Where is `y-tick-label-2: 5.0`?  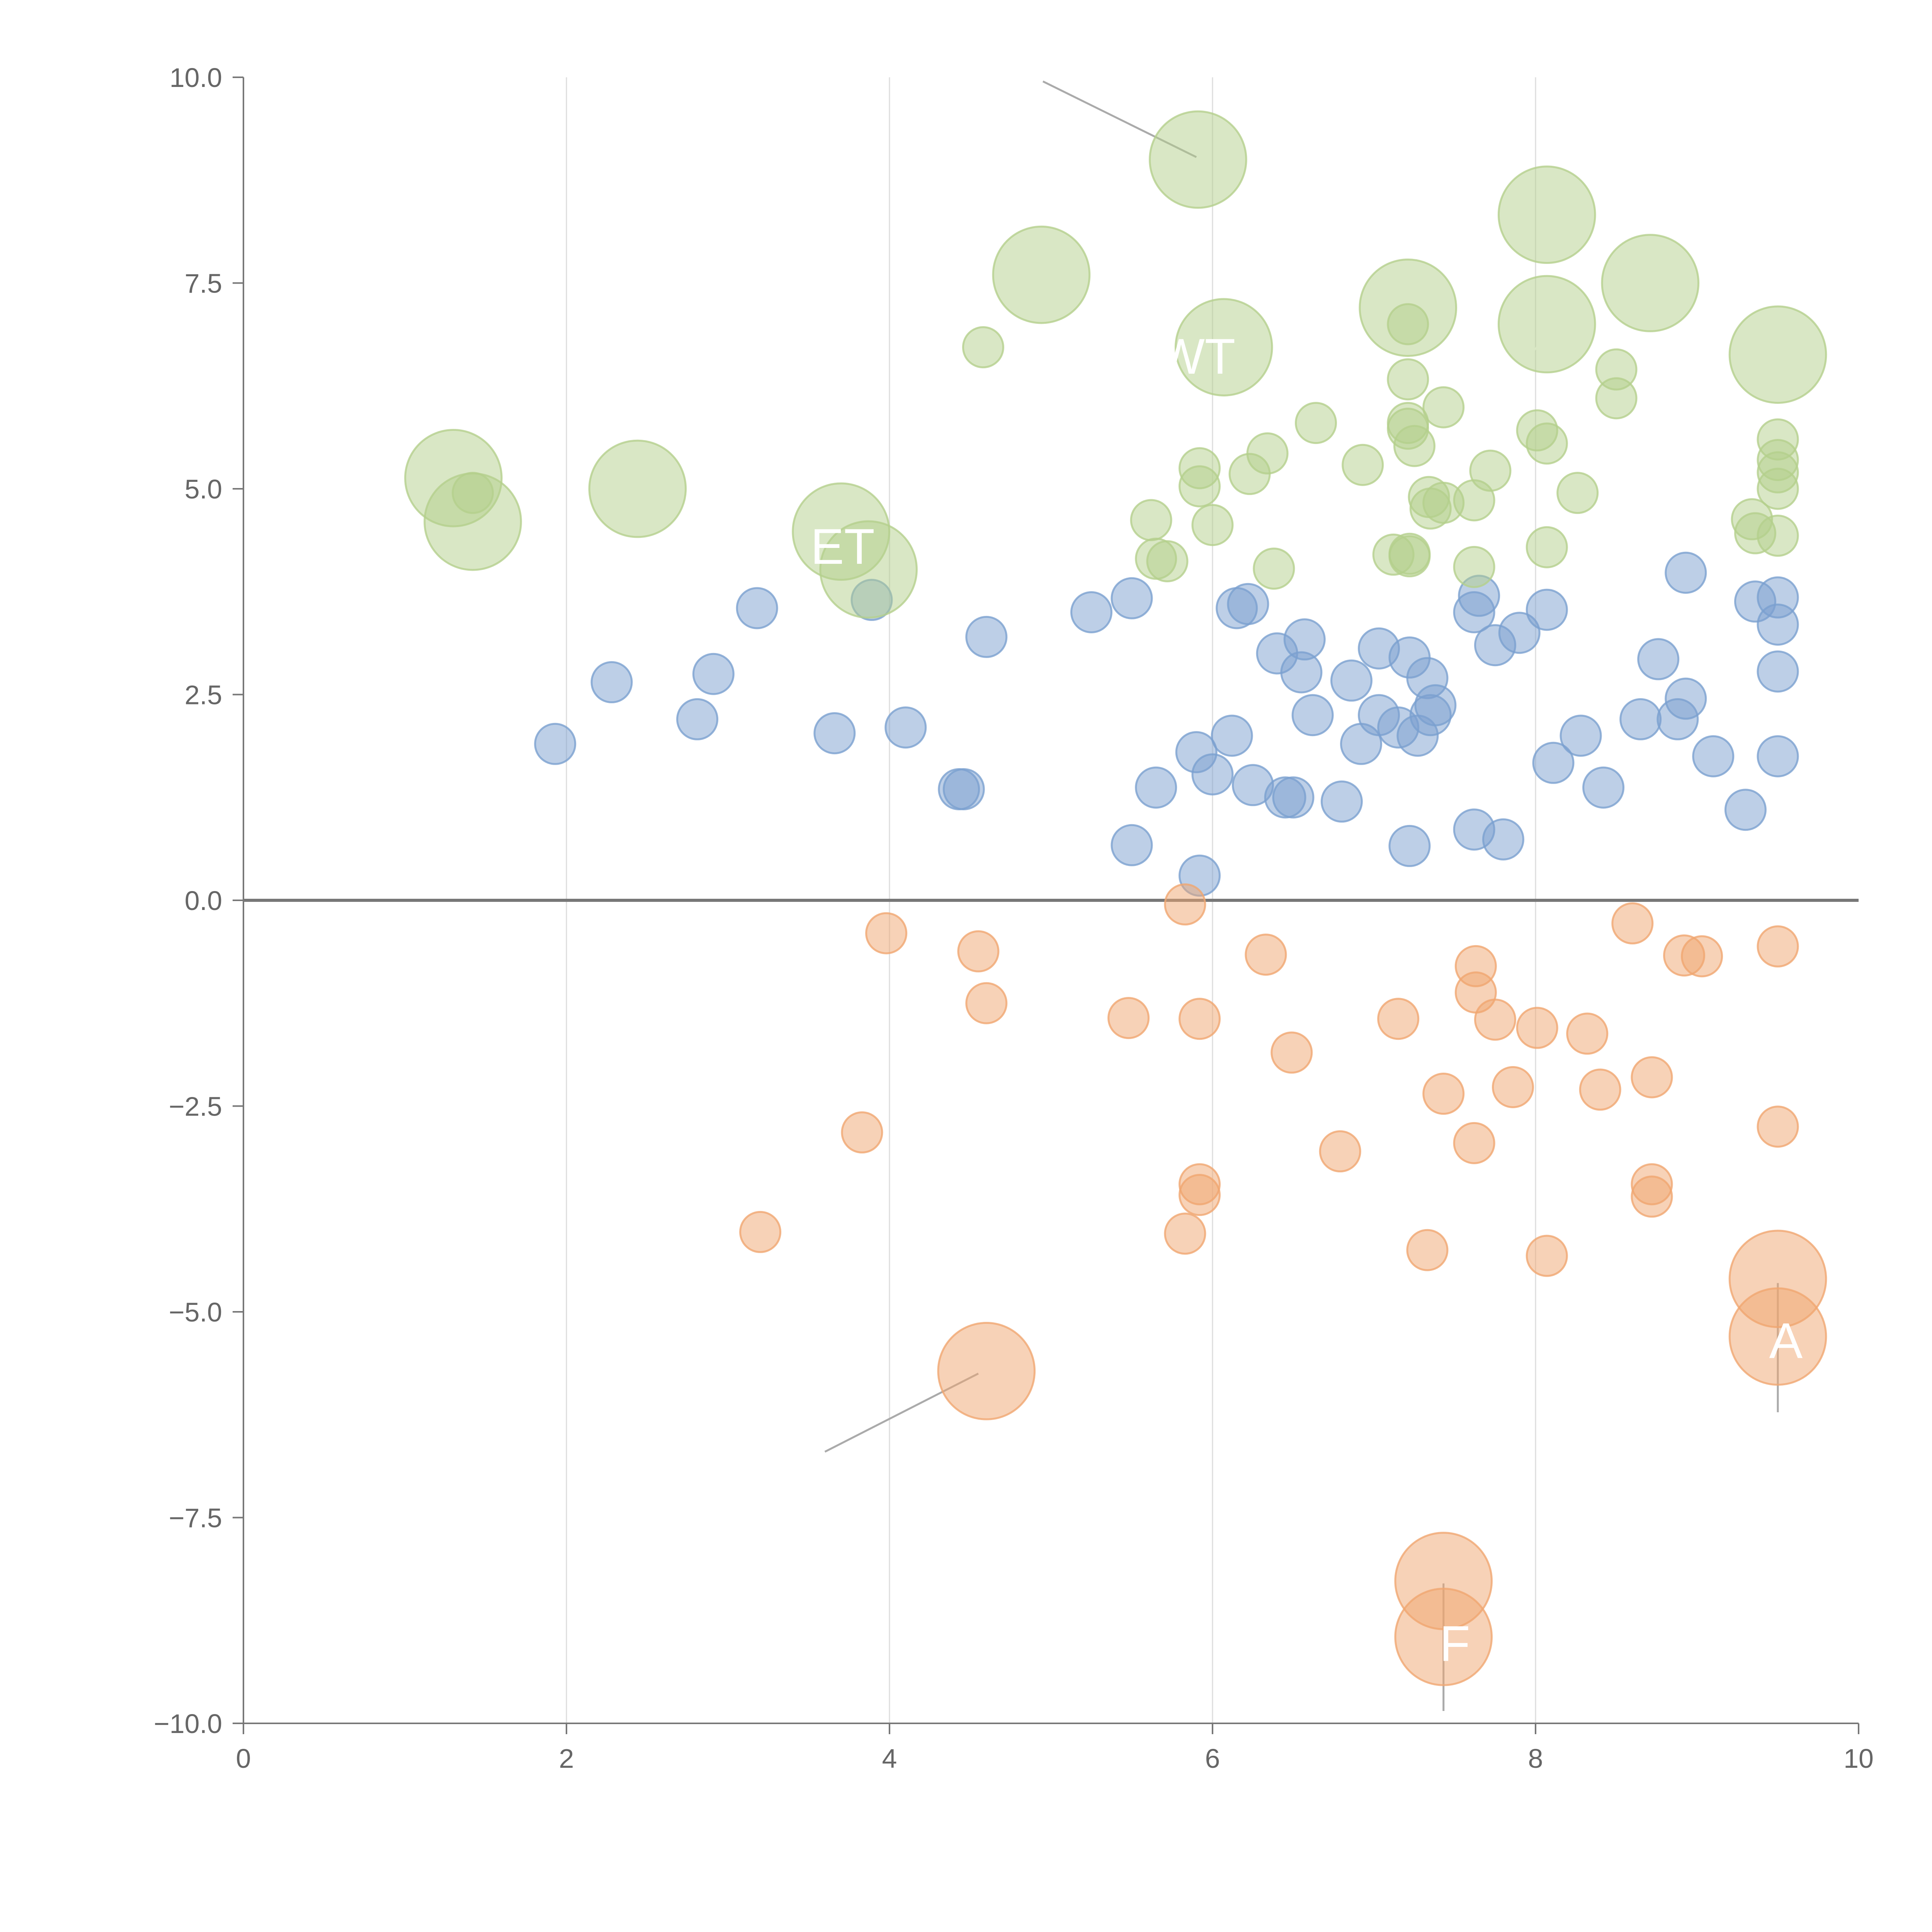 y-tick-label-2: 5.0 is located at coordinates (204, 489).